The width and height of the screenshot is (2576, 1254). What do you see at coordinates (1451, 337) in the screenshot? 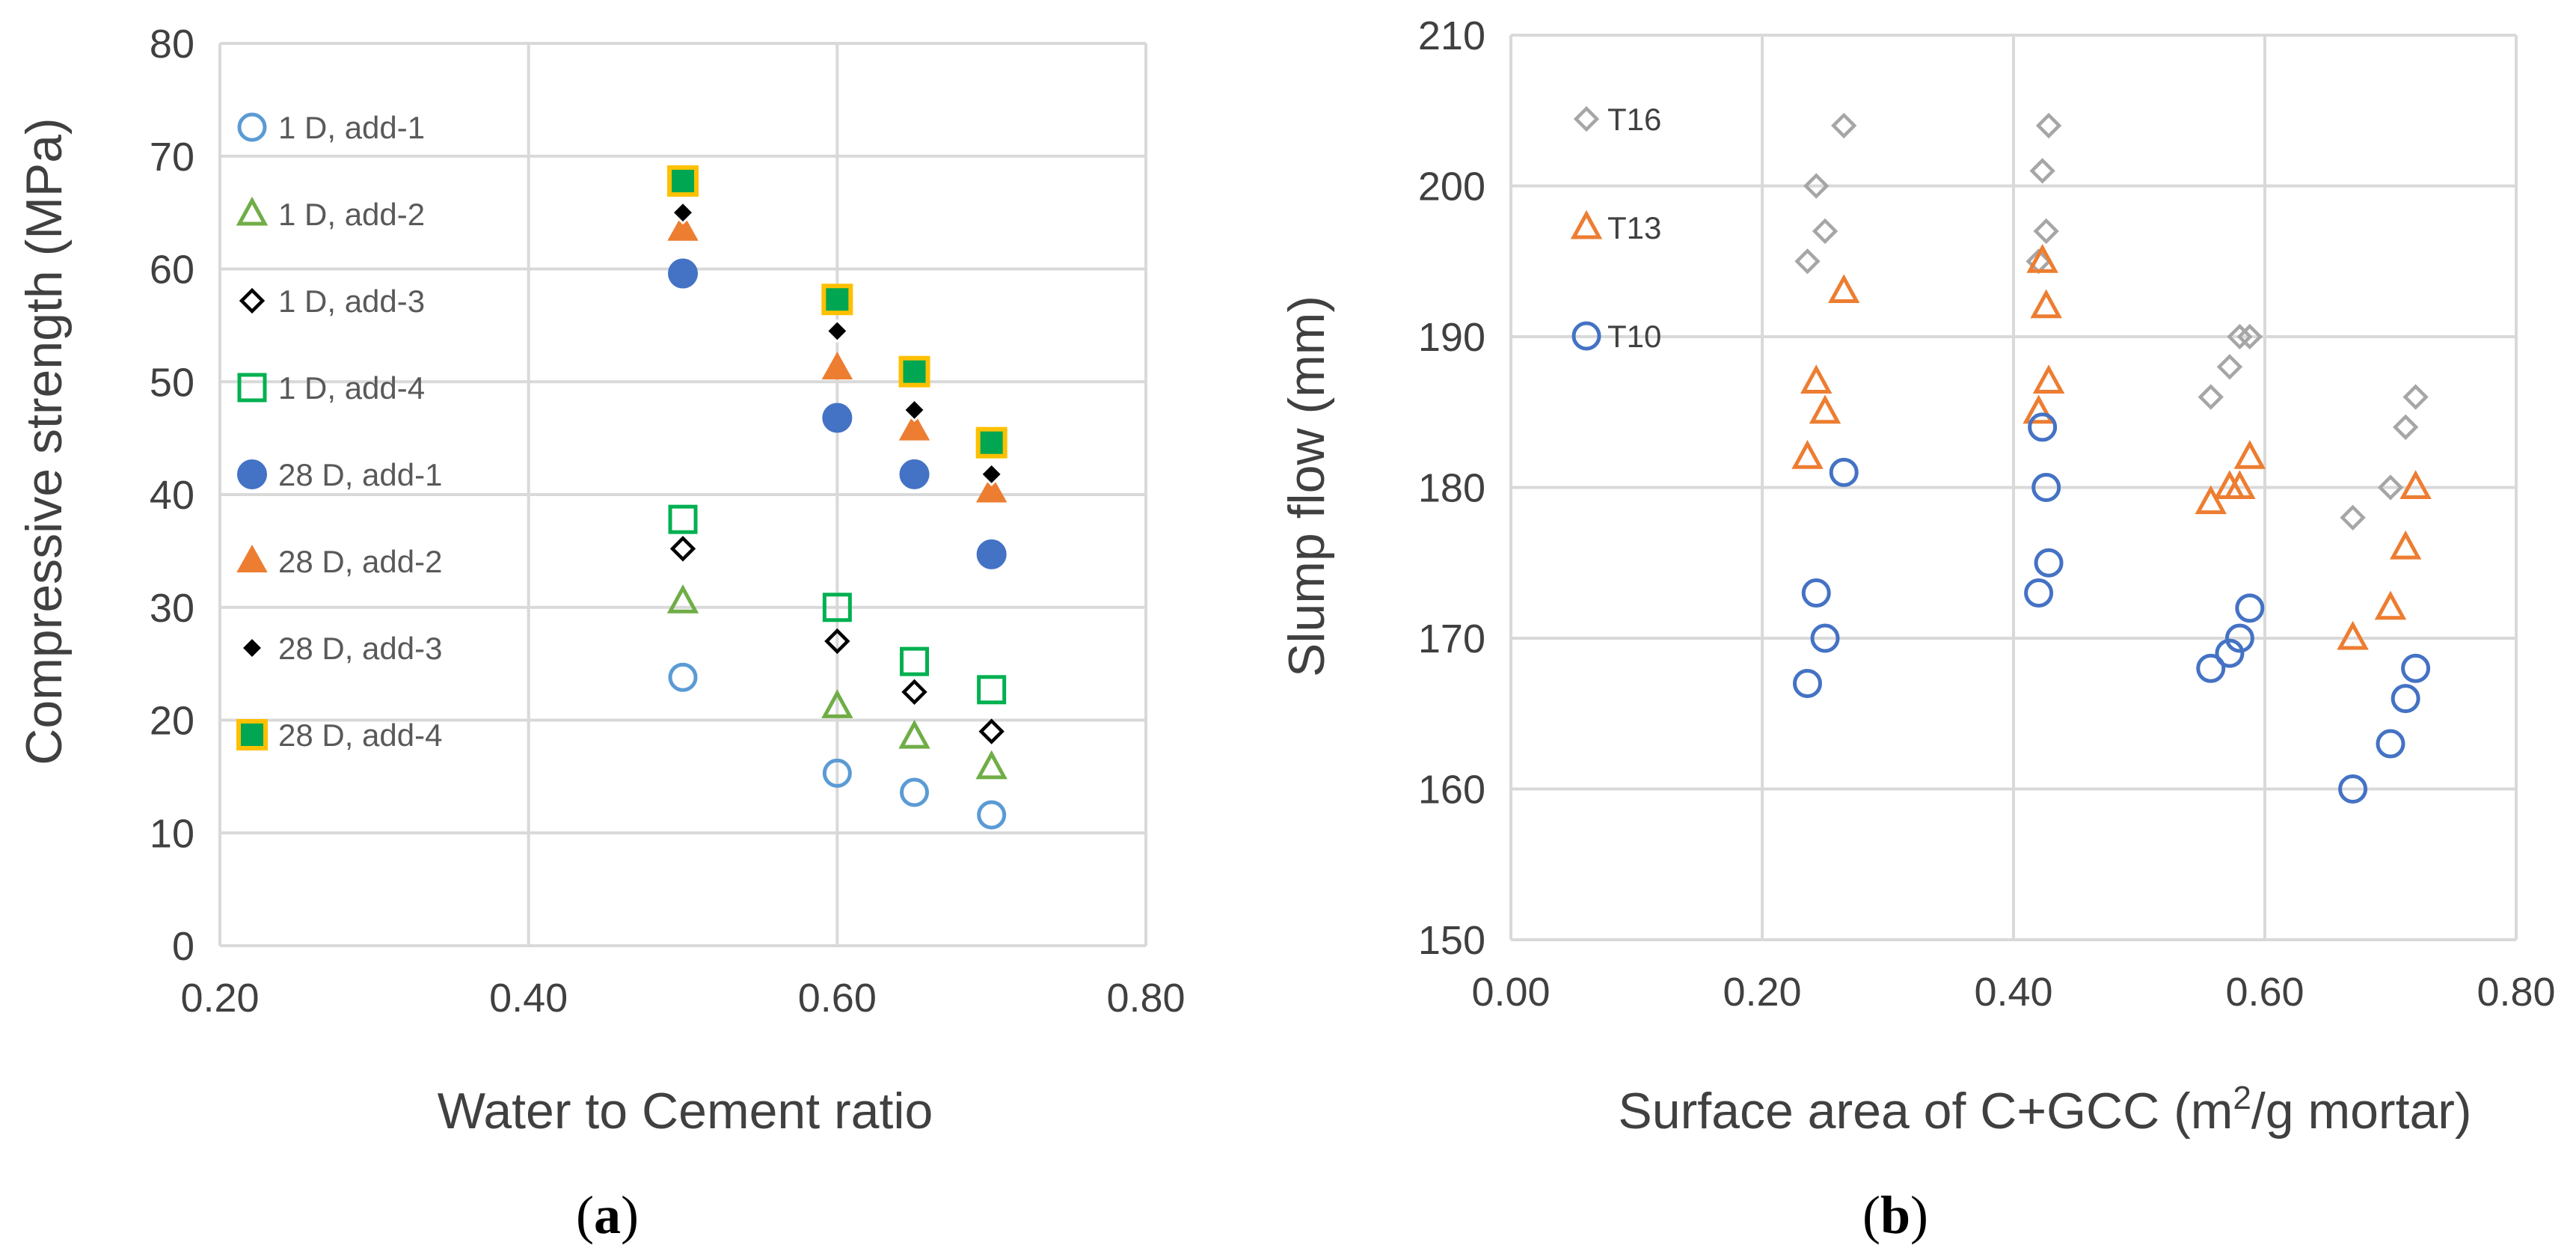
I see `chart-b-y-tick-label: 190` at bounding box center [1451, 337].